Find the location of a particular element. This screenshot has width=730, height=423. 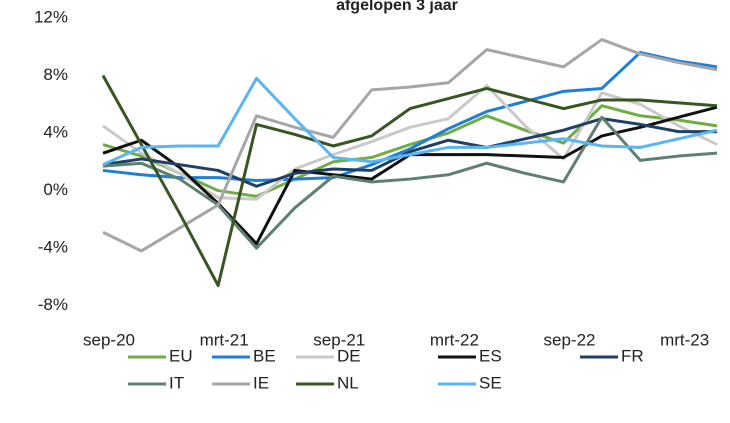

legend-label: EU is located at coordinates (181, 355).